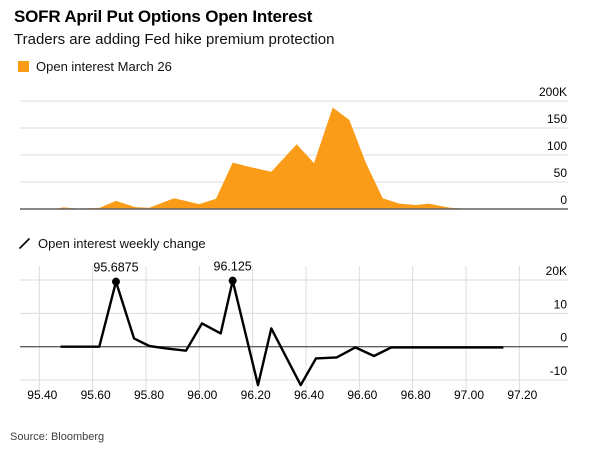 The height and width of the screenshot is (450, 605). I want to click on svg-text: 97.00, so click(469, 395).